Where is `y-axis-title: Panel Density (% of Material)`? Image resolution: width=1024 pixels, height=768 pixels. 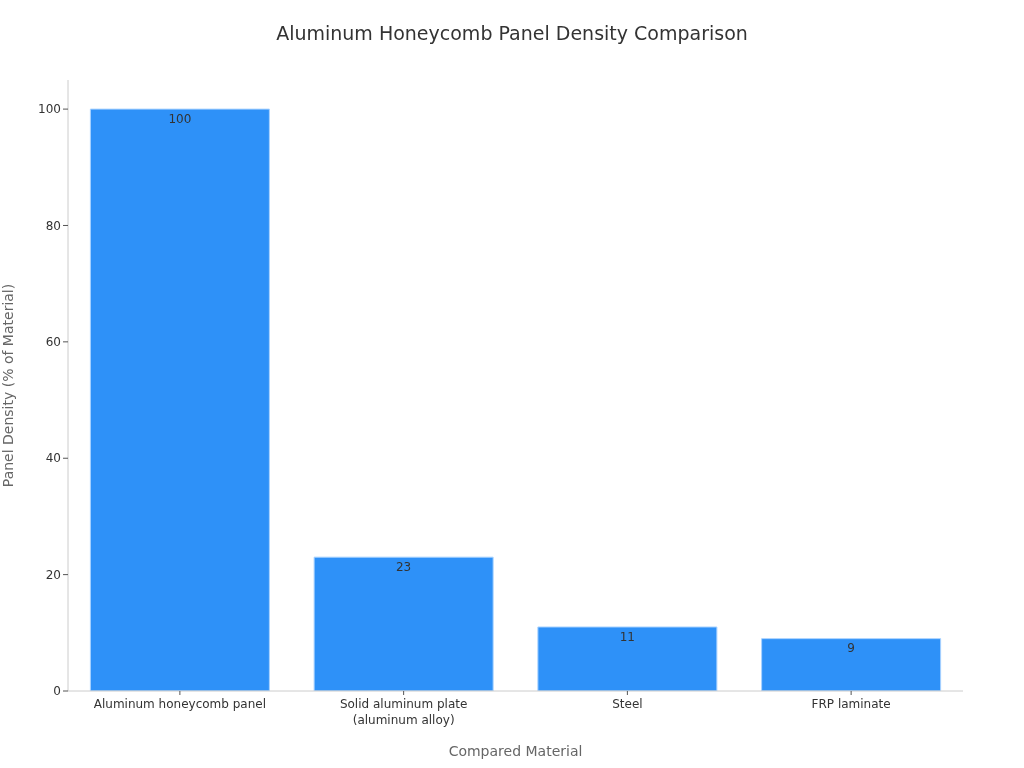
y-axis-title: Panel Density (% of Material) is located at coordinates (8, 385).